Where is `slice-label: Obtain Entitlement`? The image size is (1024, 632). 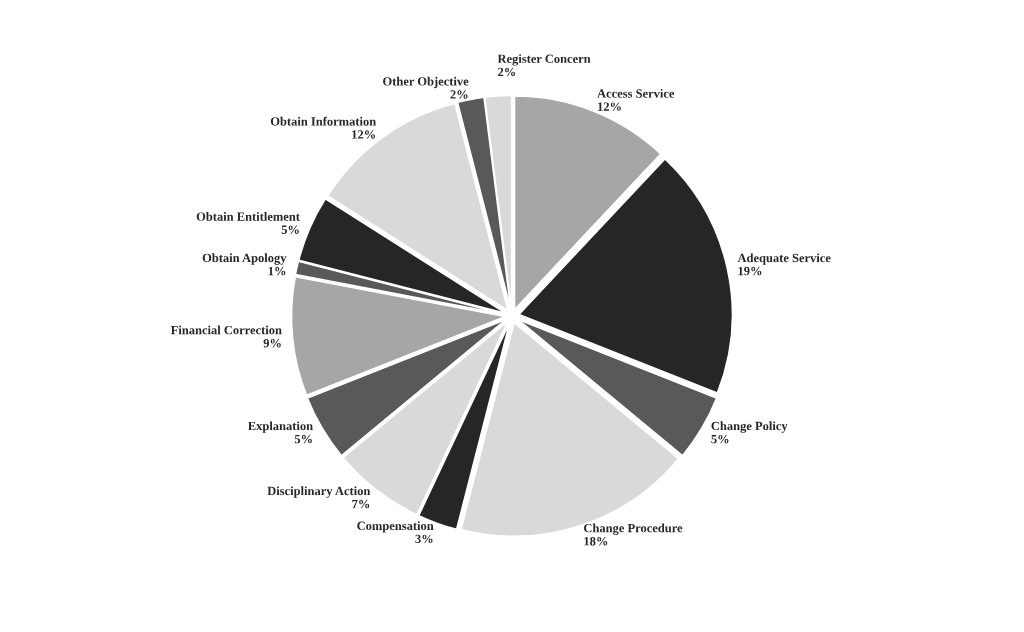
slice-label: Obtain Entitlement is located at coordinates (248, 216).